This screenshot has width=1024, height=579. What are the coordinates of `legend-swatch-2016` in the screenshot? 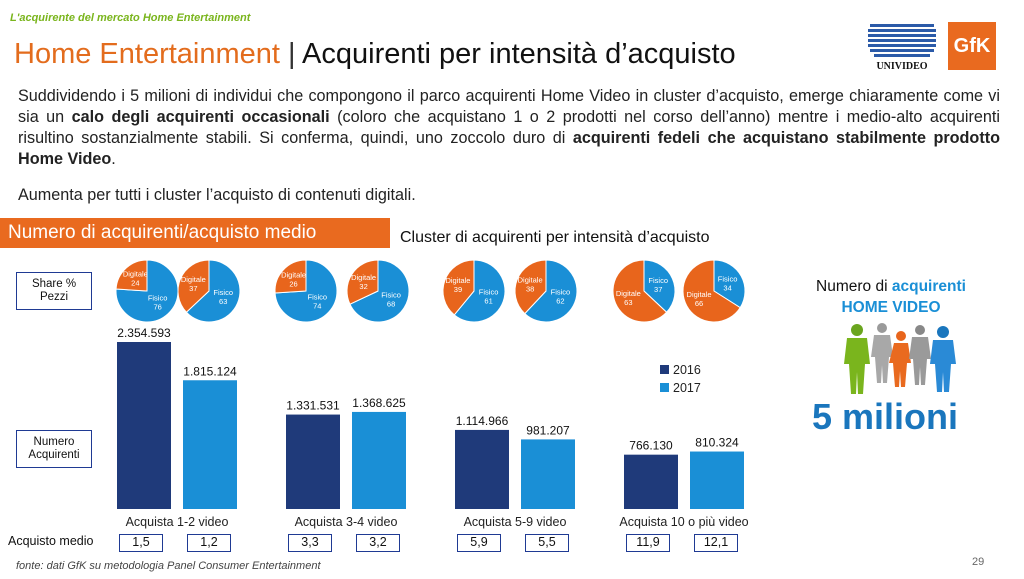 It's located at (664, 369).